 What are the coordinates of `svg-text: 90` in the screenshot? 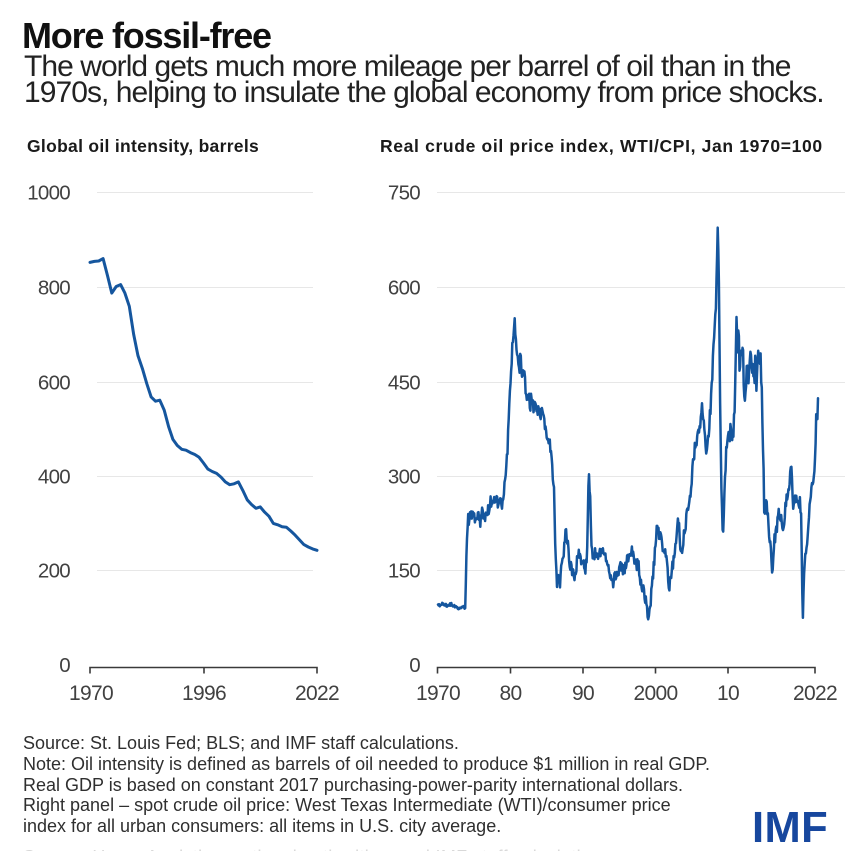 It's located at (583, 693).